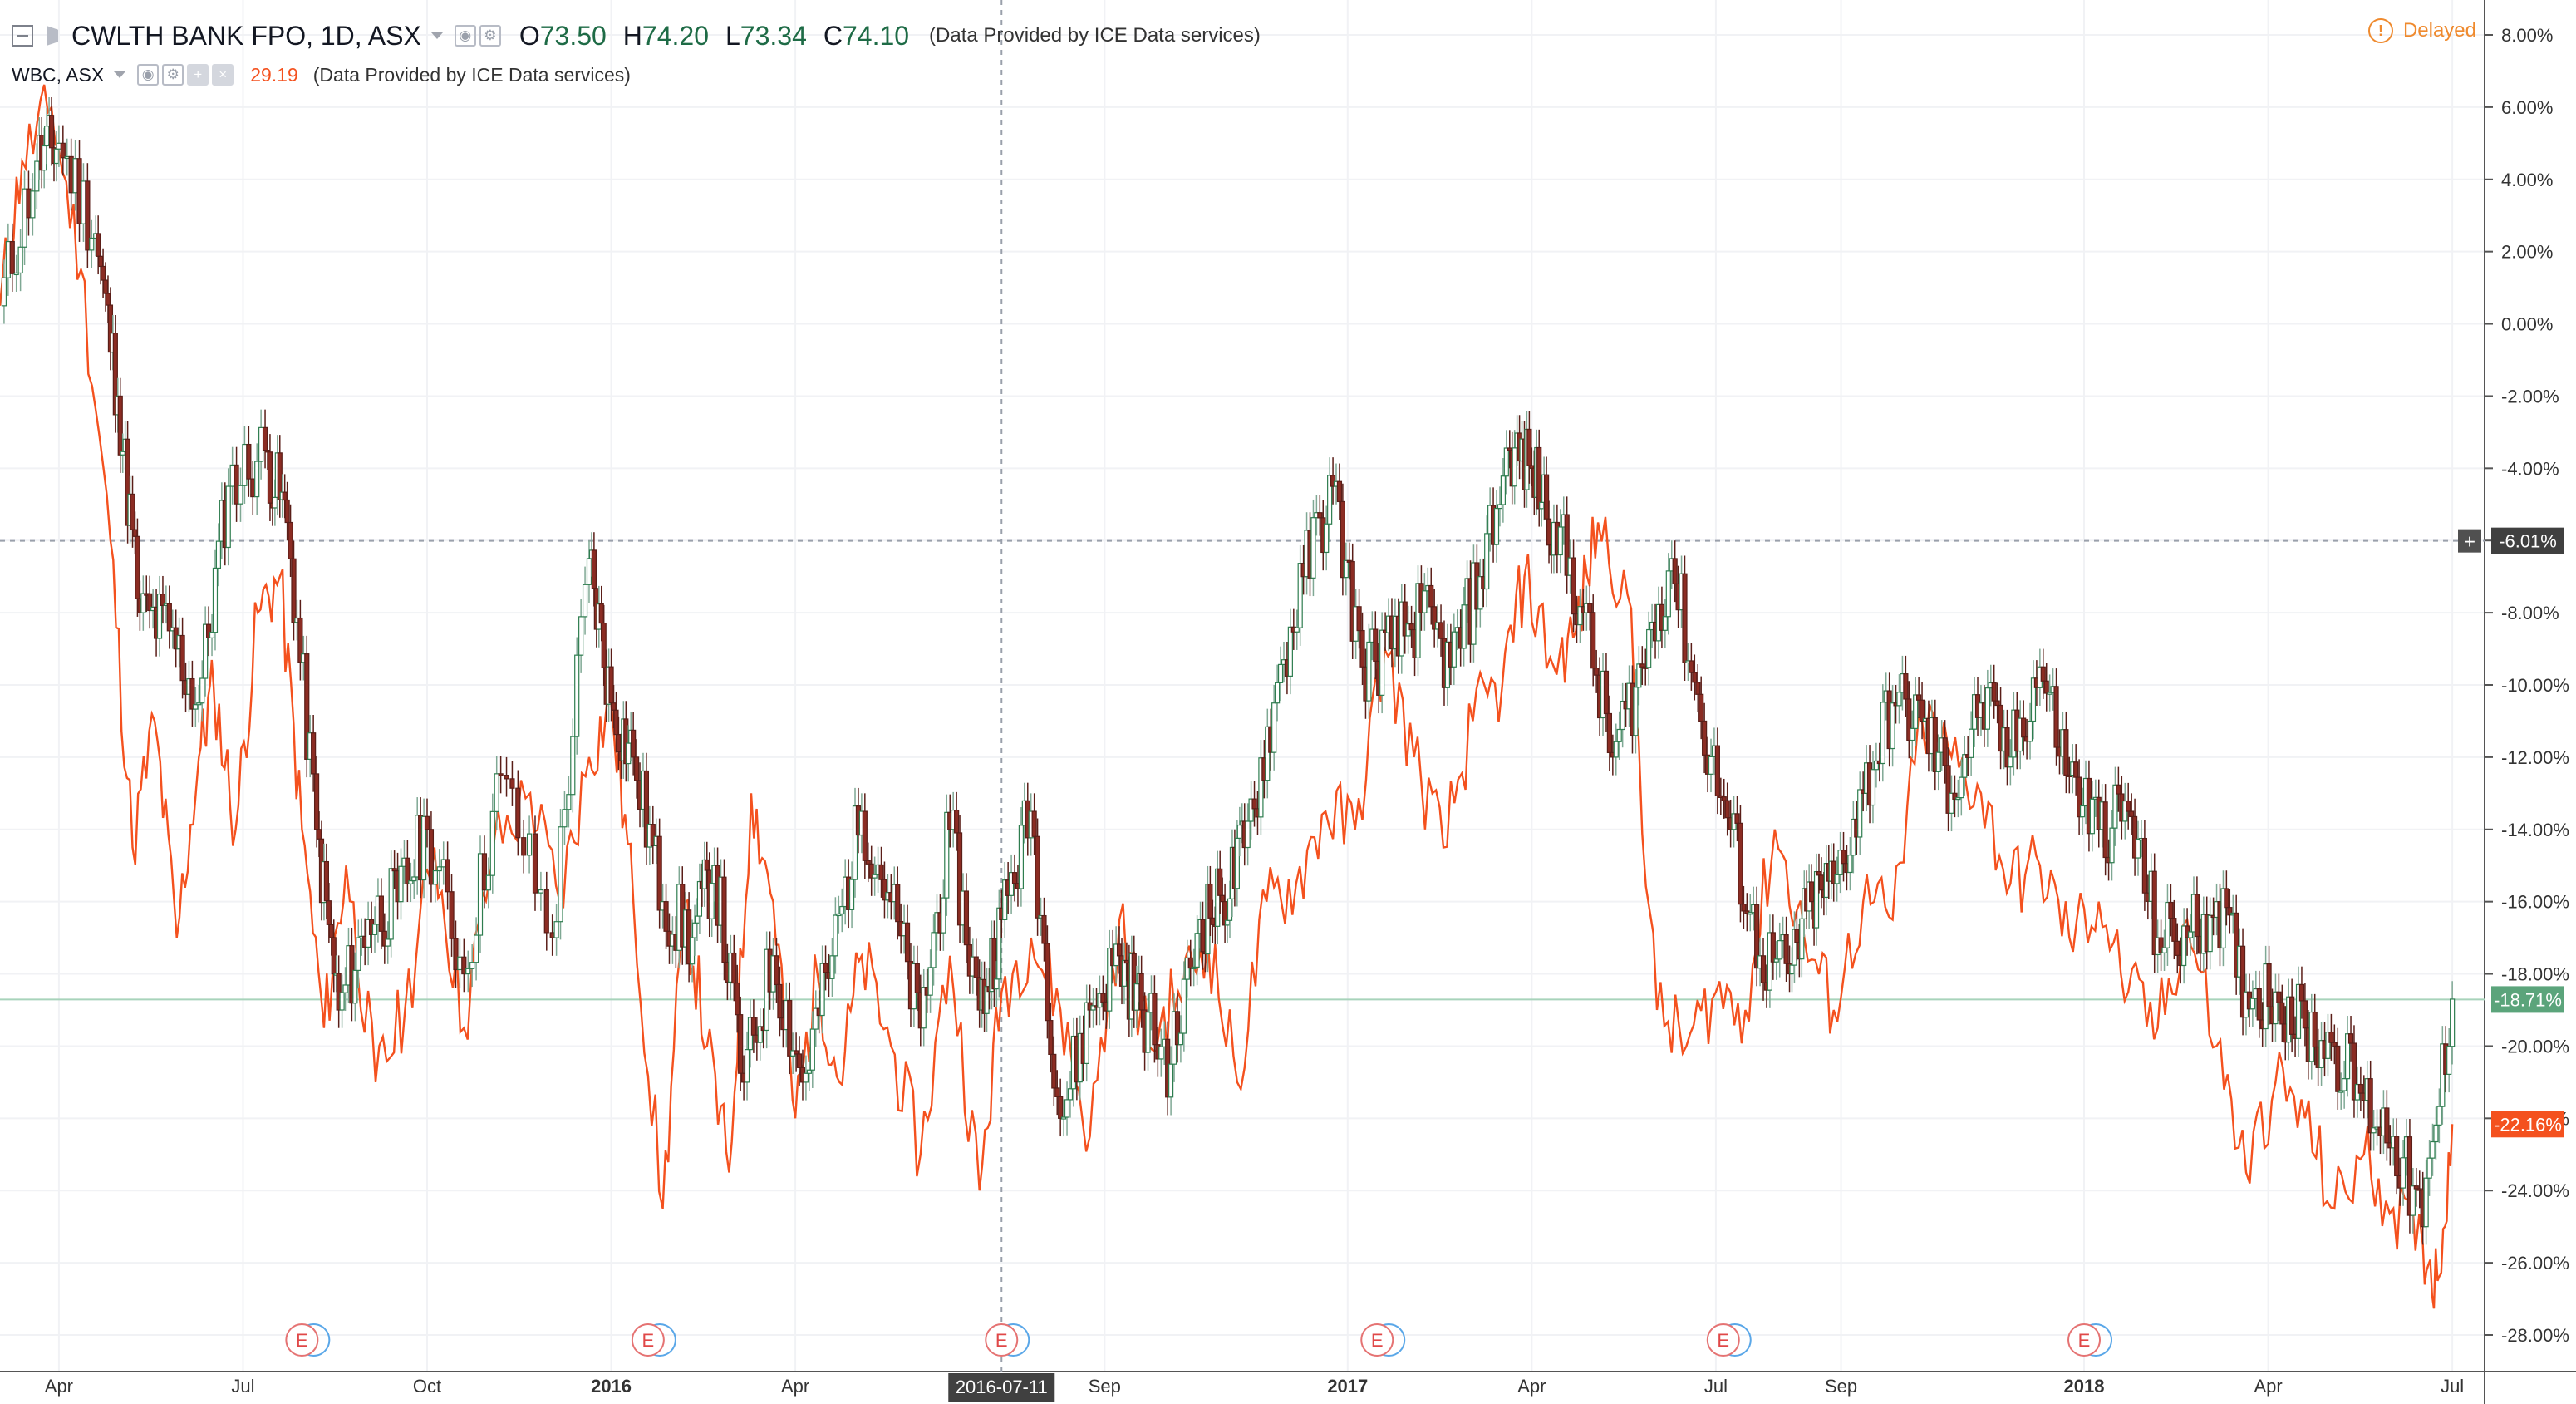 Image resolution: width=2576 pixels, height=1404 pixels. I want to click on collapse-icon, so click(22, 36).